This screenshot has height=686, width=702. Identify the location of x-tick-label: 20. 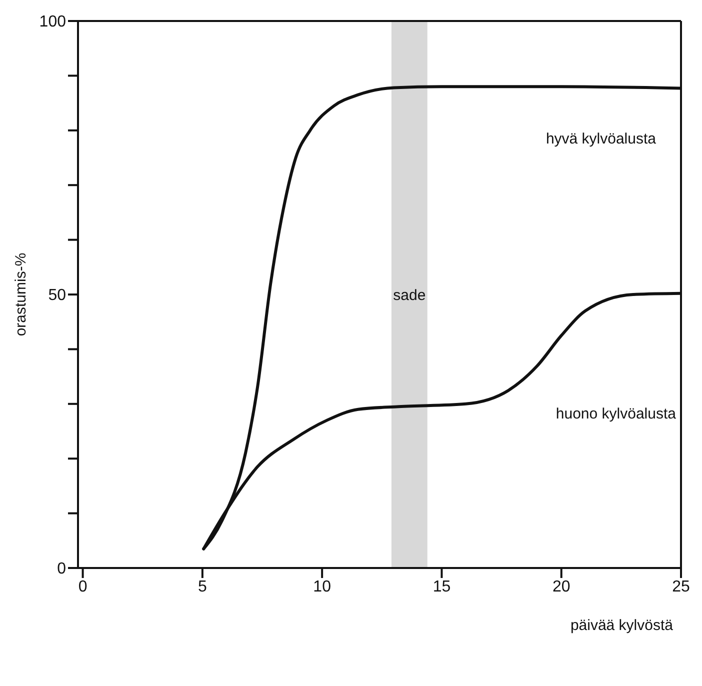
(561, 587).